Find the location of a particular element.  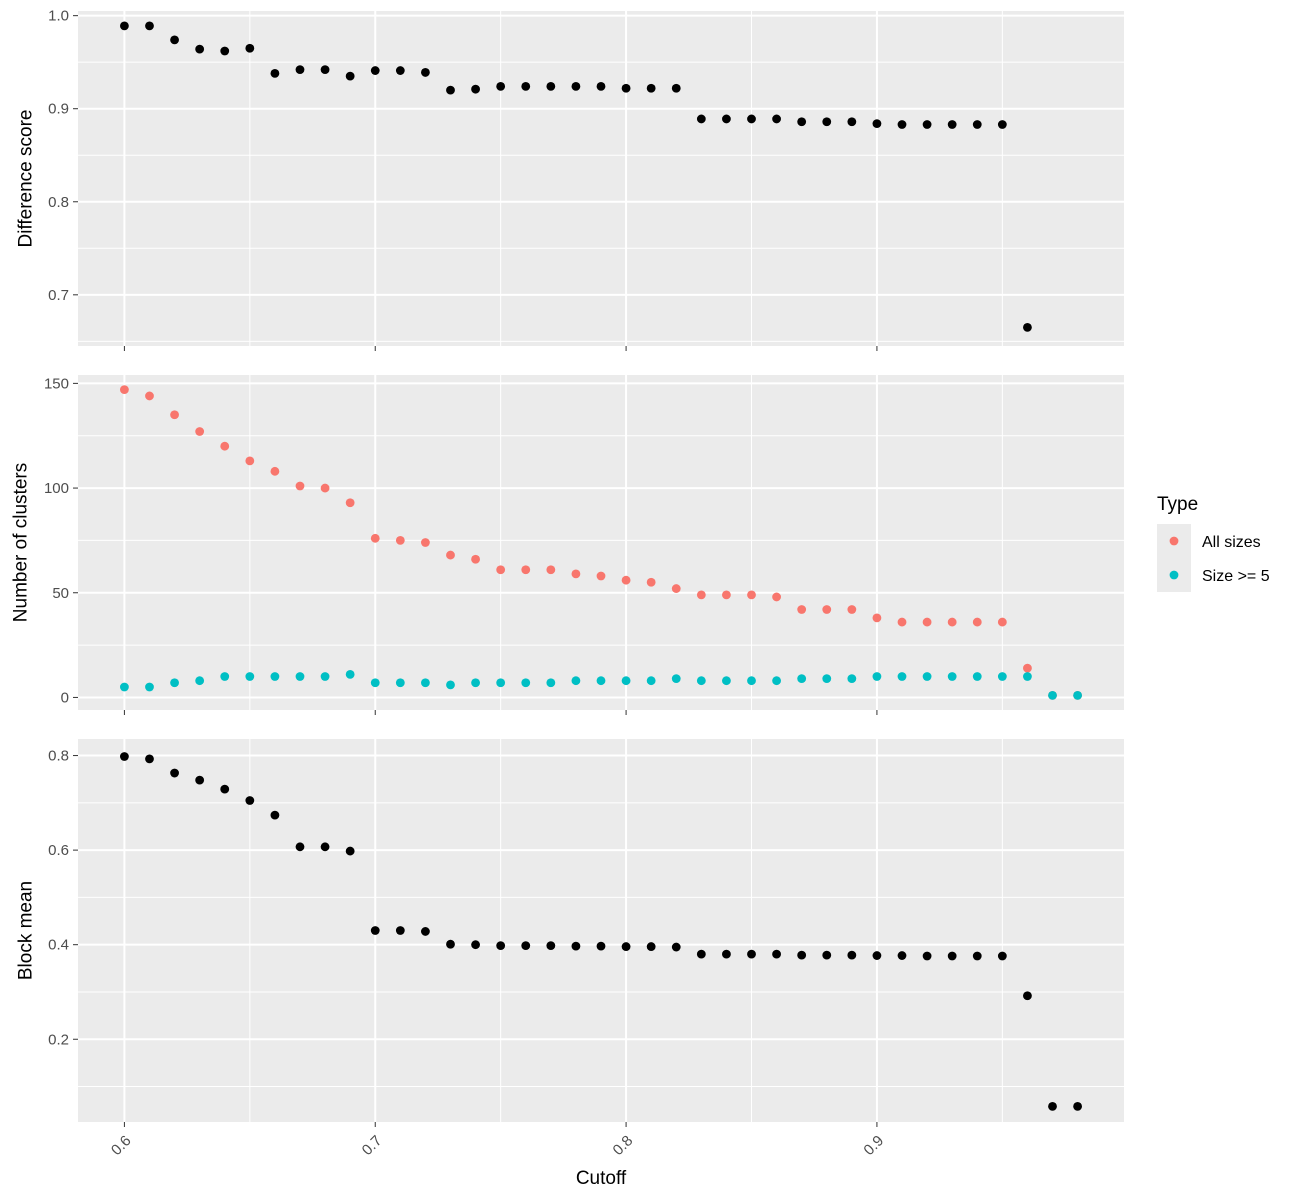

y-tick-label: 0.2 is located at coordinates (58, 1039).